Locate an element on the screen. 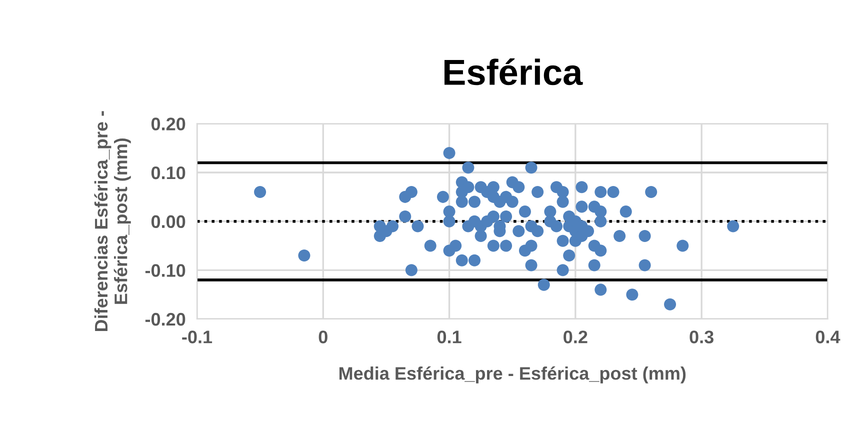 The height and width of the screenshot is (434, 864). y-tick-label: 0.00 is located at coordinates (168, 221).